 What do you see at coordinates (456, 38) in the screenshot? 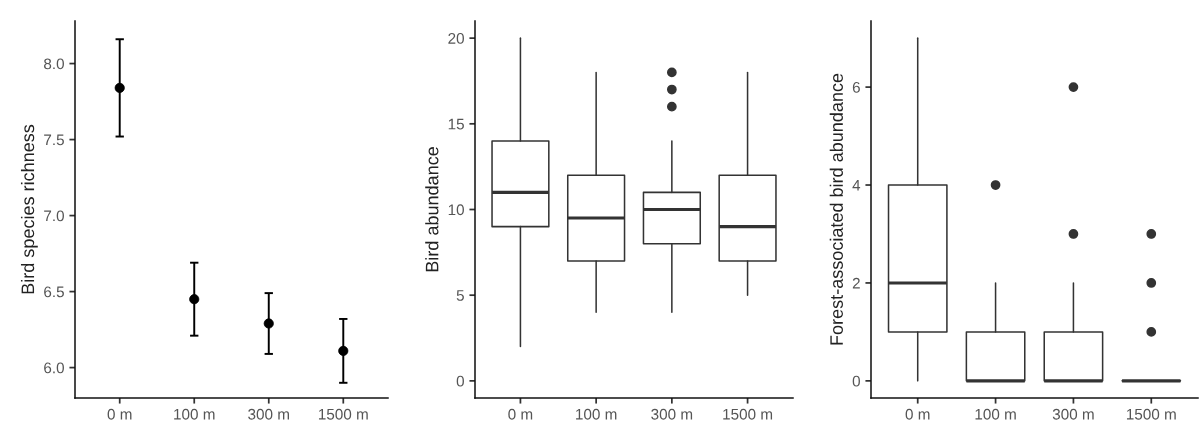
I see `y-tick-label: 20` at bounding box center [456, 38].